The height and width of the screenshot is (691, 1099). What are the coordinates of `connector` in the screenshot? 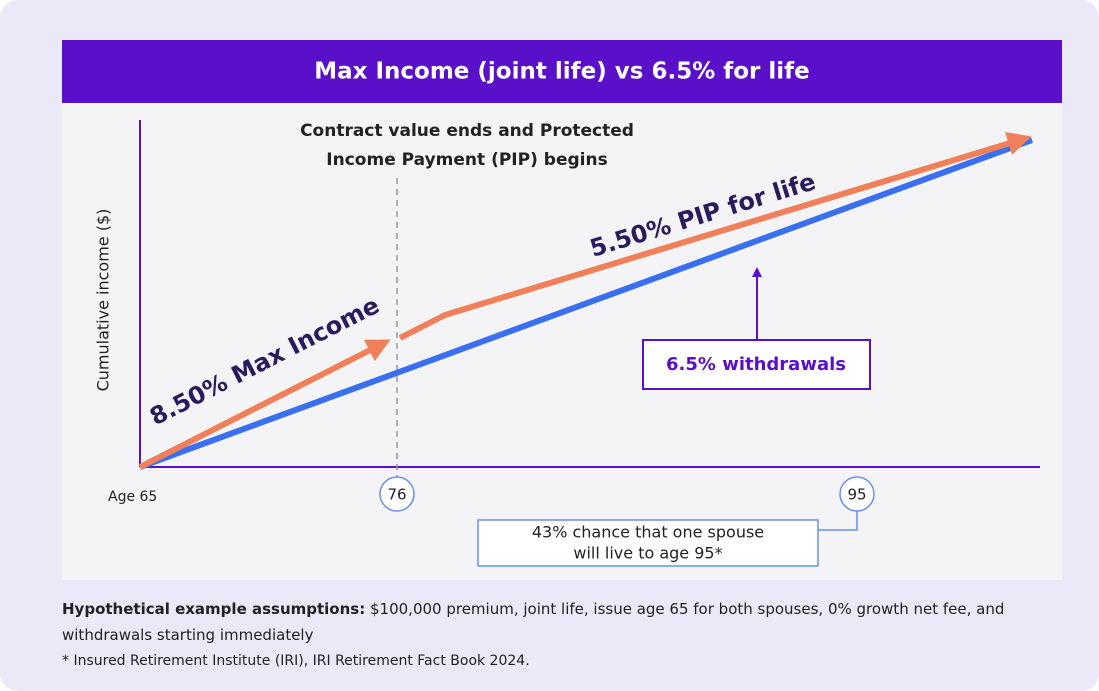 It's located at (838, 521).